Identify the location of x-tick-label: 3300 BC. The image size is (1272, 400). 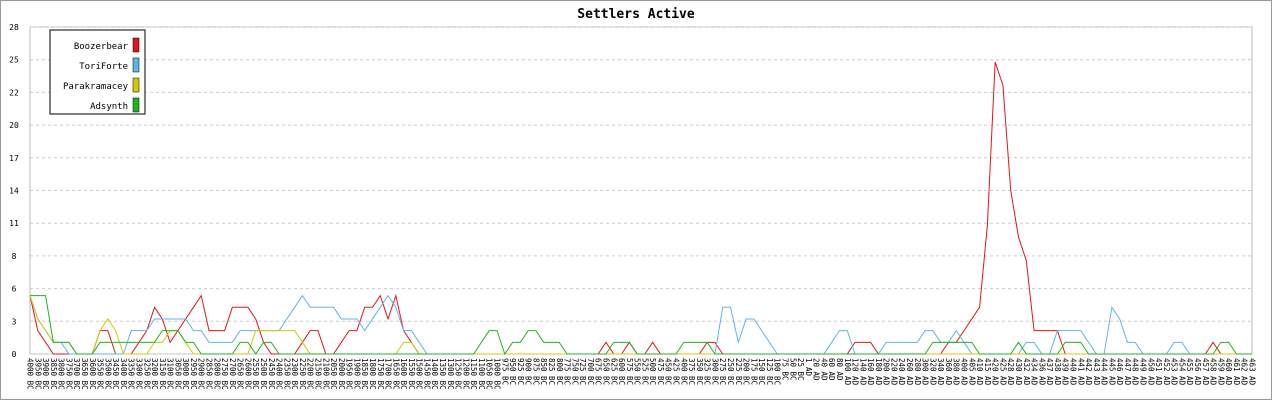
(138, 374).